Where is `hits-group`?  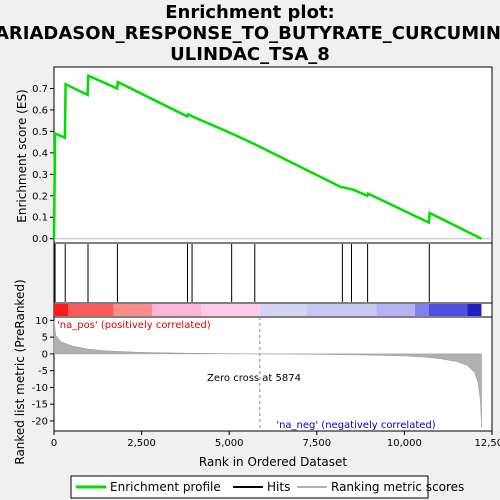
hits-group is located at coordinates (242, 273).